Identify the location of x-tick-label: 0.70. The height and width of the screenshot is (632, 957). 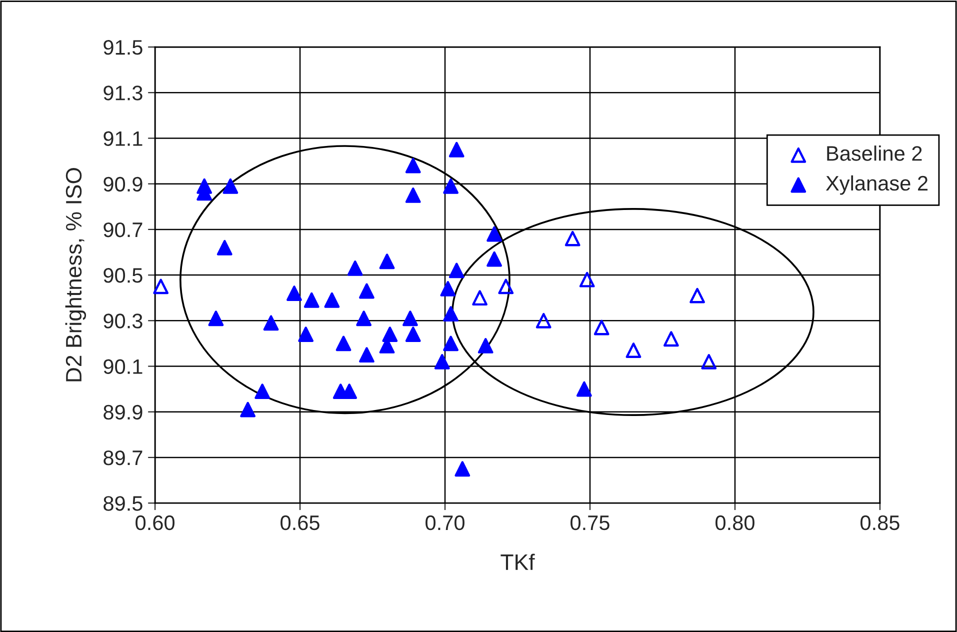
(445, 522).